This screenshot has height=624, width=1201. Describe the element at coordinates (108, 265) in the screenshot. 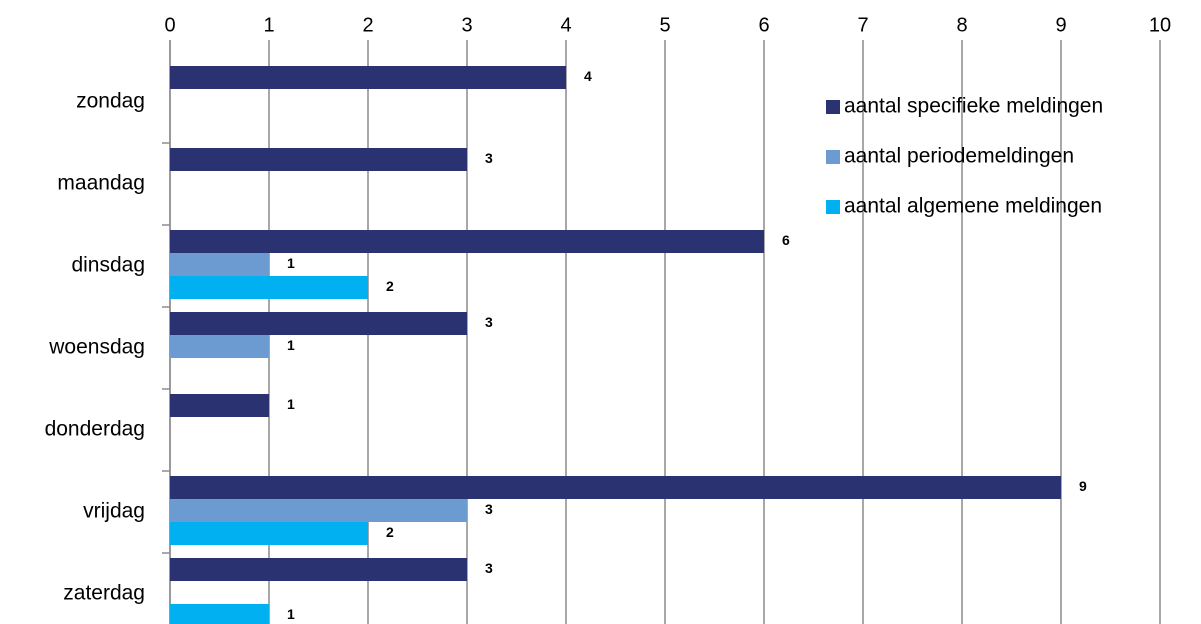

I see `y-tick-label: dinsdag` at that location.